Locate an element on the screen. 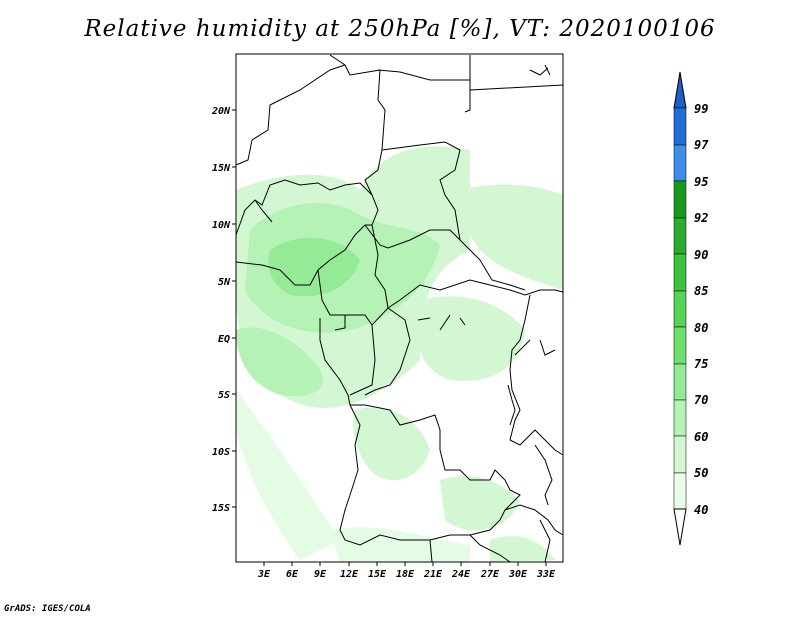  colorbar-label: 97 is located at coordinates (701, 145).